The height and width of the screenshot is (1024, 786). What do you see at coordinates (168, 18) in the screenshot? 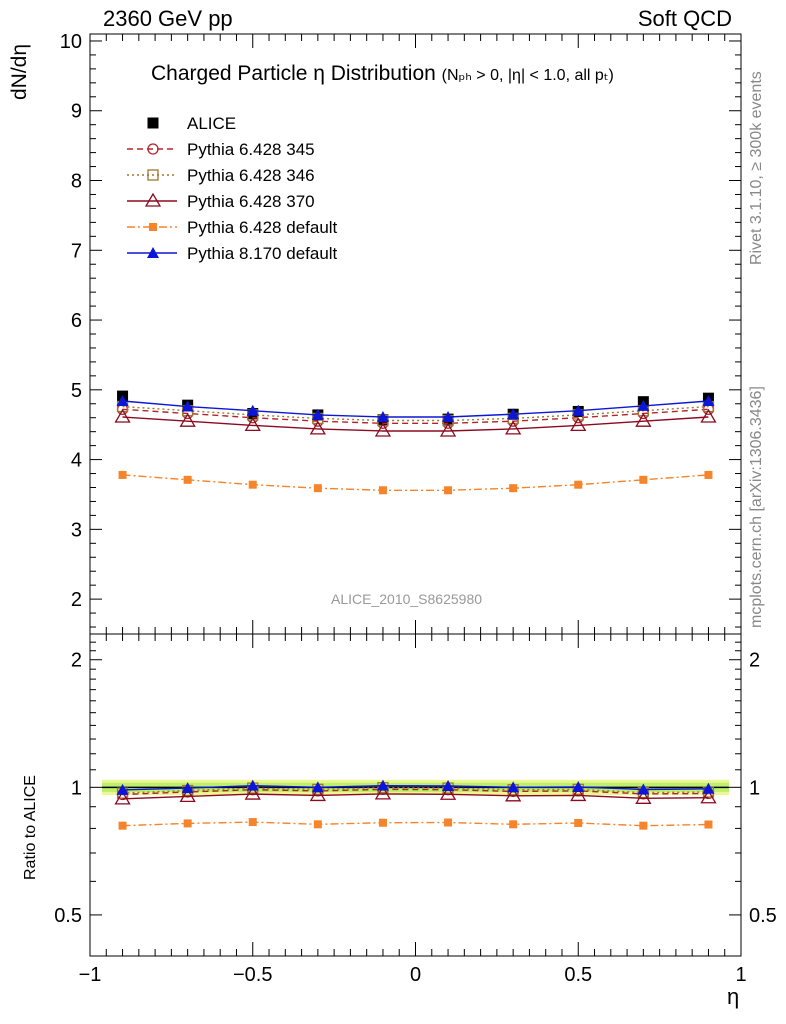
I see `header-energy-label: 2360 GeV pp` at bounding box center [168, 18].